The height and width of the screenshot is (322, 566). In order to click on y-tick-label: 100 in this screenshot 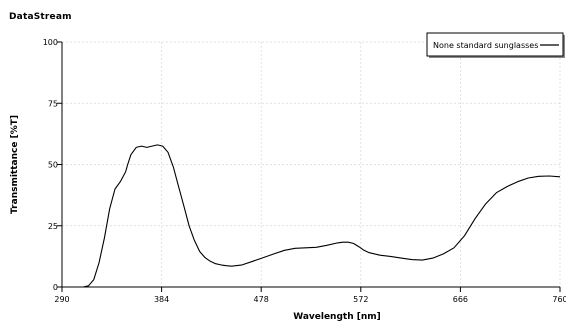, I will do `click(50, 42)`.